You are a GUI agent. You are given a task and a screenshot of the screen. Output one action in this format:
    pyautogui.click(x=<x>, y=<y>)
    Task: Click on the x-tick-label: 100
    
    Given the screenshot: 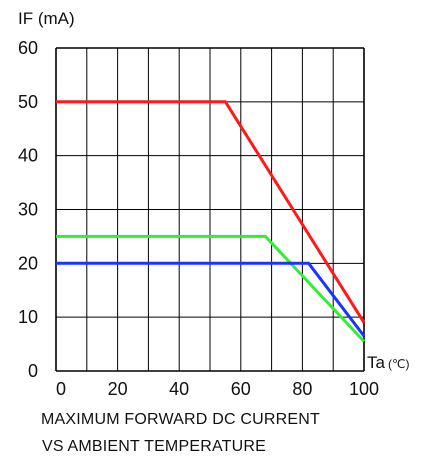 What is the action you would take?
    pyautogui.click(x=364, y=389)
    